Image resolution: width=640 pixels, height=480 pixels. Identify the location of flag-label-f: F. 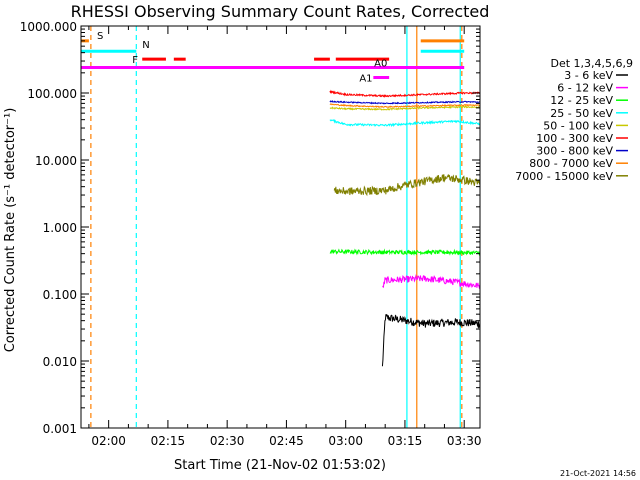
(135, 60).